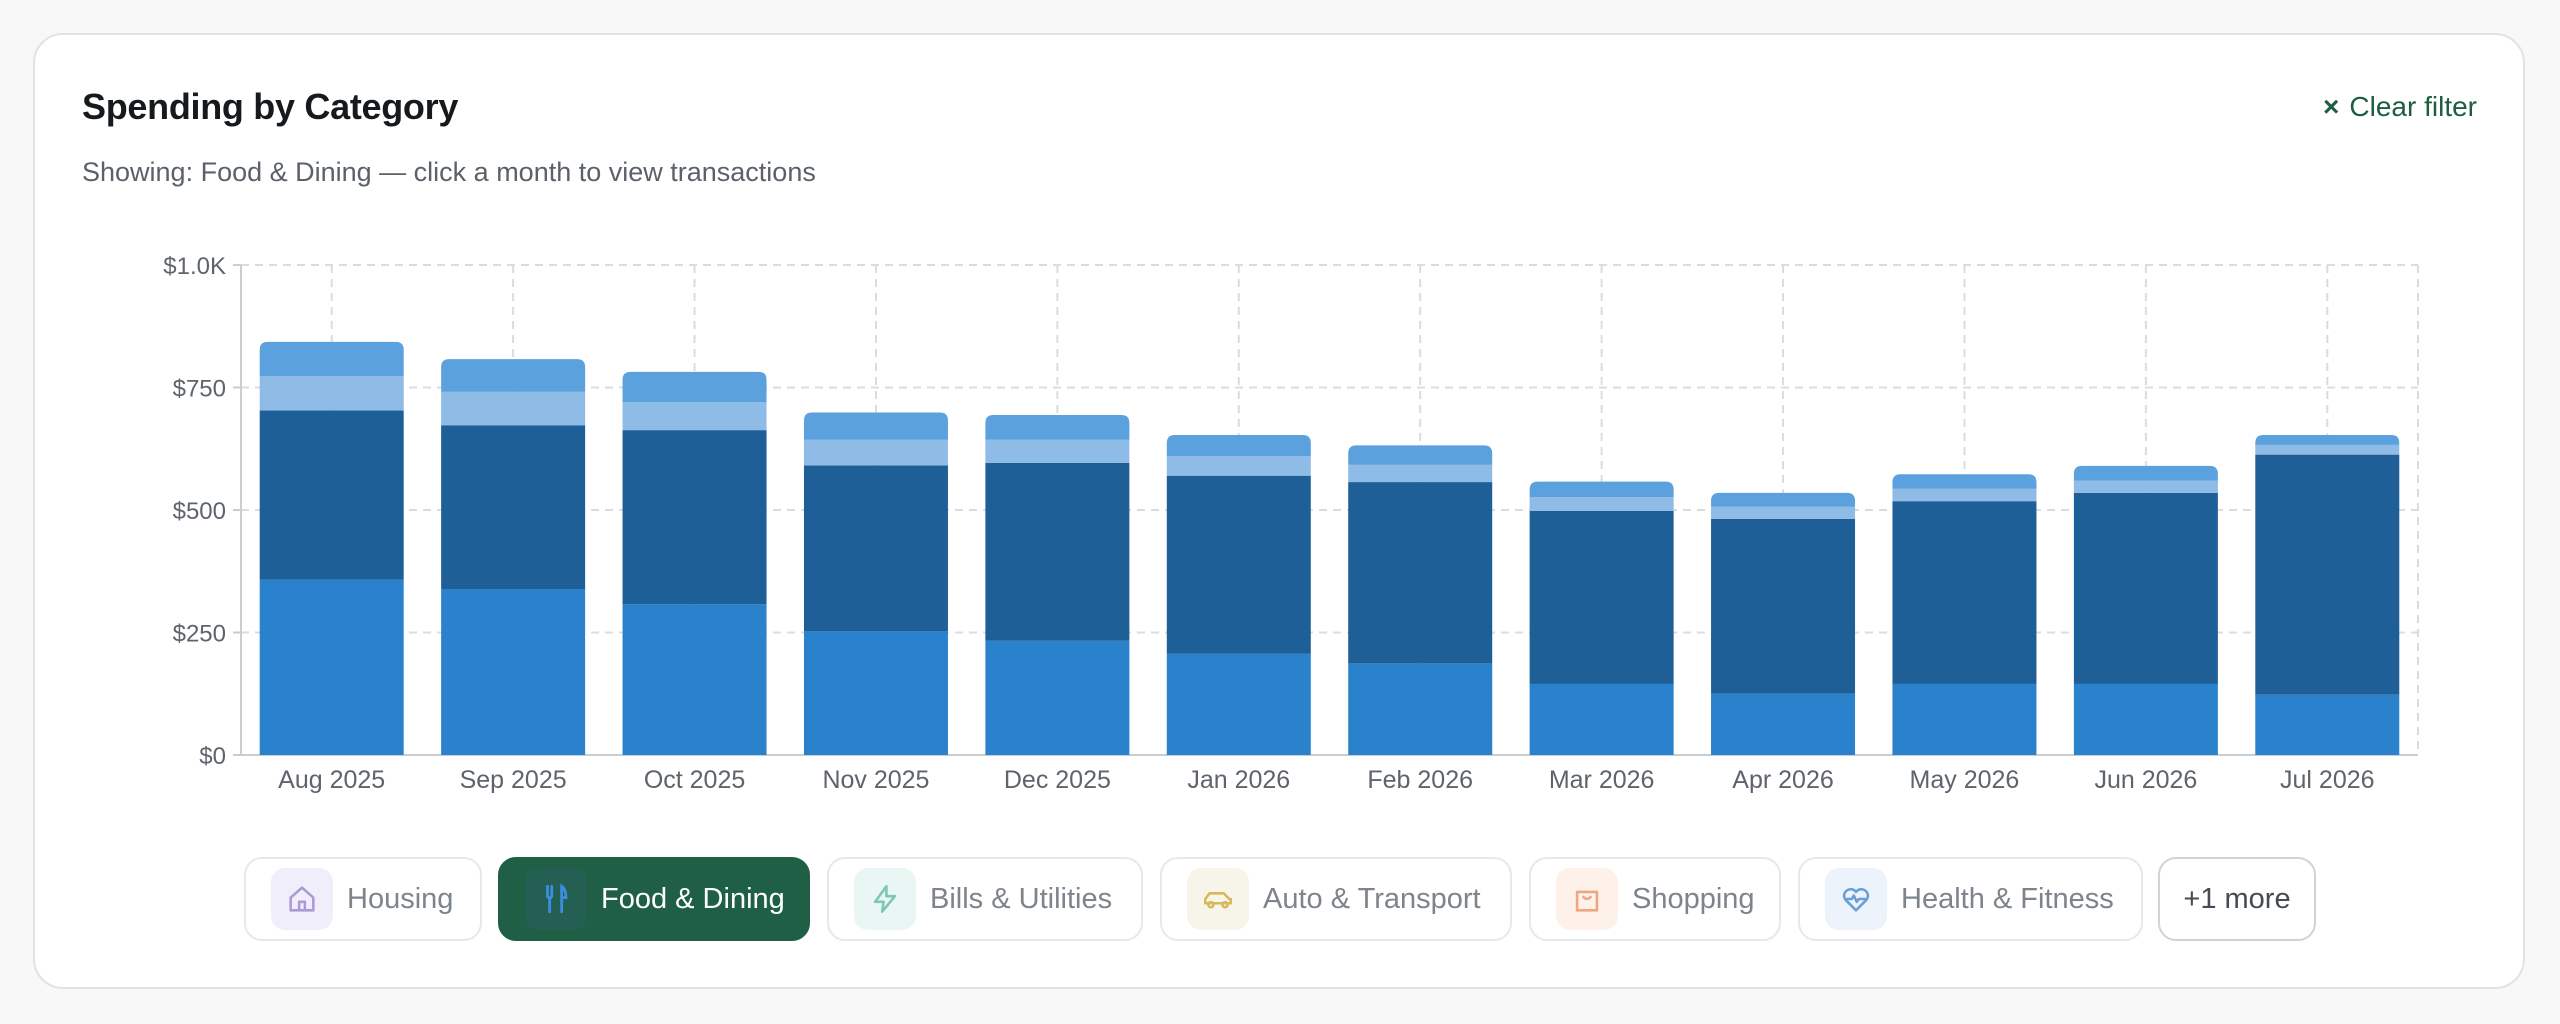 Image resolution: width=2560 pixels, height=1024 pixels. I want to click on bar-group-nov-2025, so click(875, 583).